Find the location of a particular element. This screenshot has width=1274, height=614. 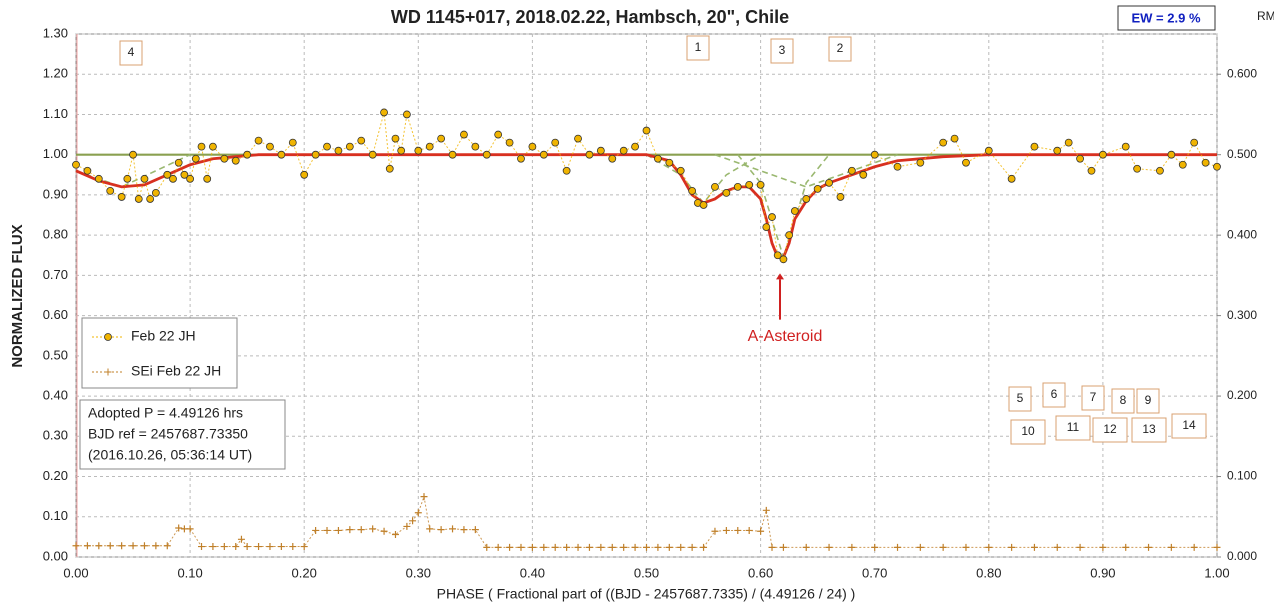

label: 6 is located at coordinates (1054, 394).